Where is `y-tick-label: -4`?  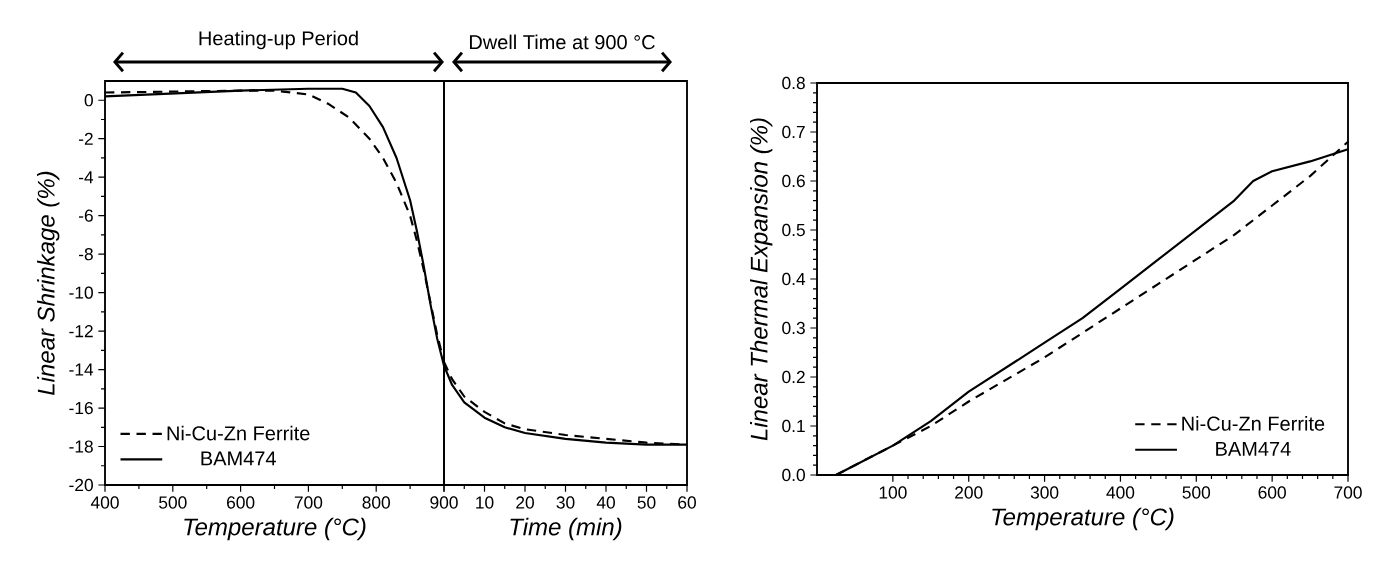 y-tick-label: -4 is located at coordinates (86, 177).